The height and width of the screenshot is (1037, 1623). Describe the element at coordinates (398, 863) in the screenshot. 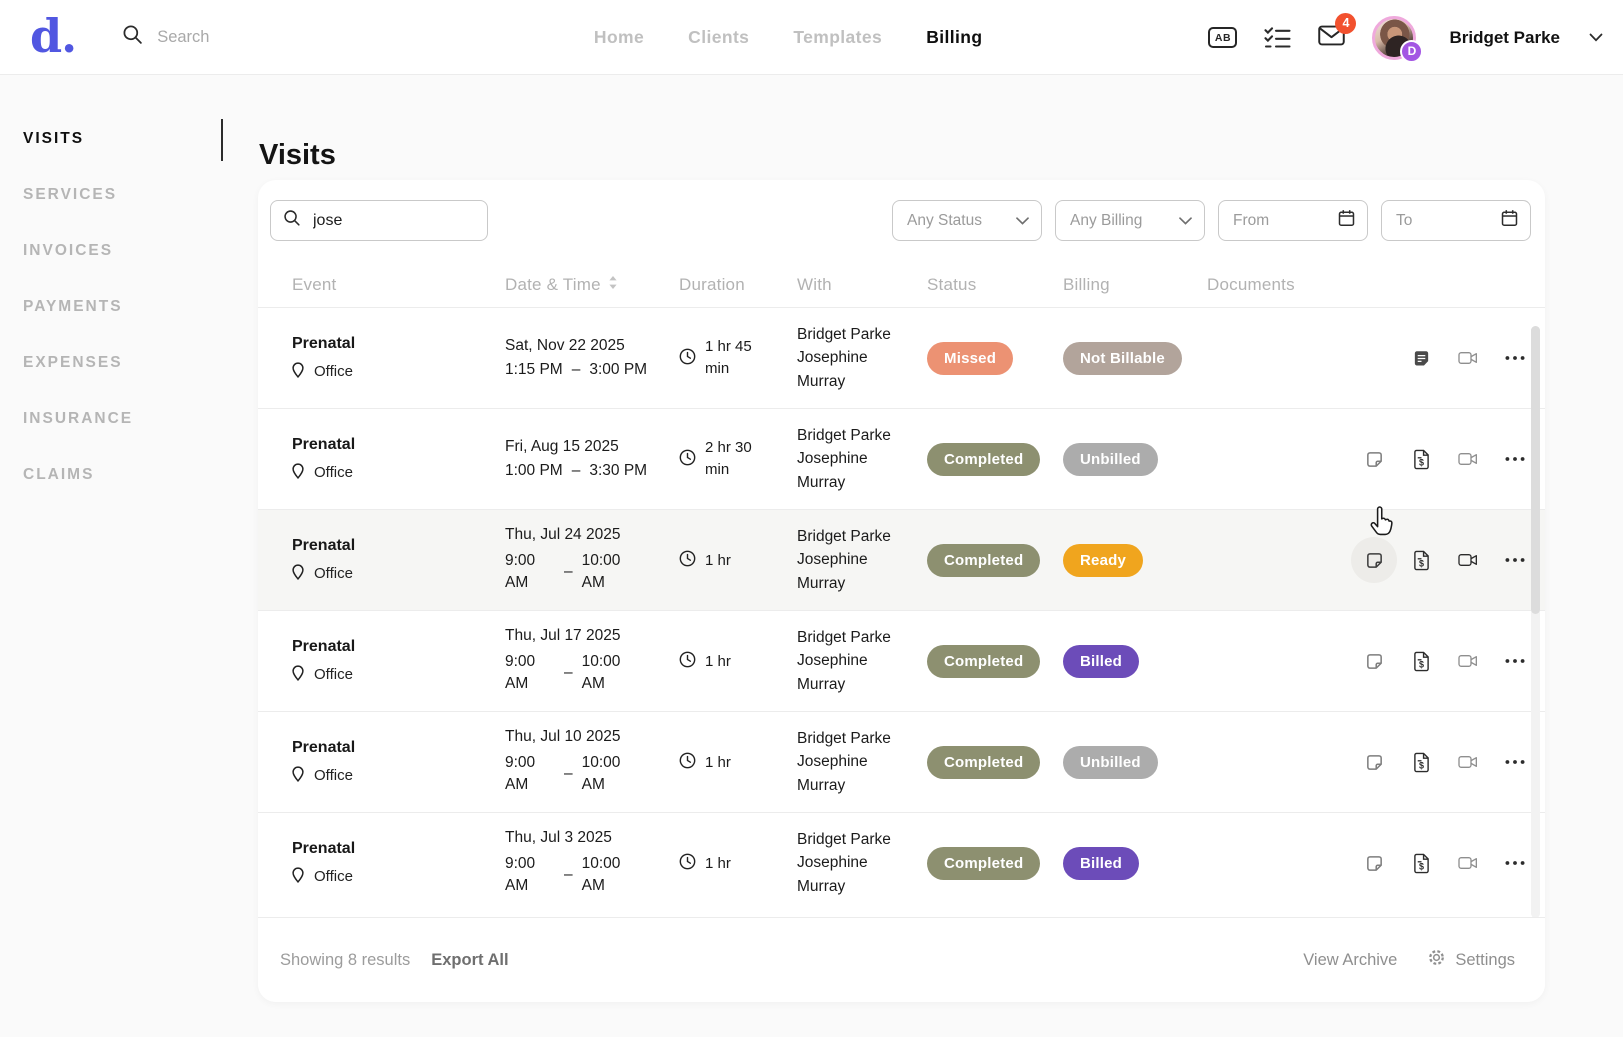

I see `event-cell: Prenatal Office` at that location.